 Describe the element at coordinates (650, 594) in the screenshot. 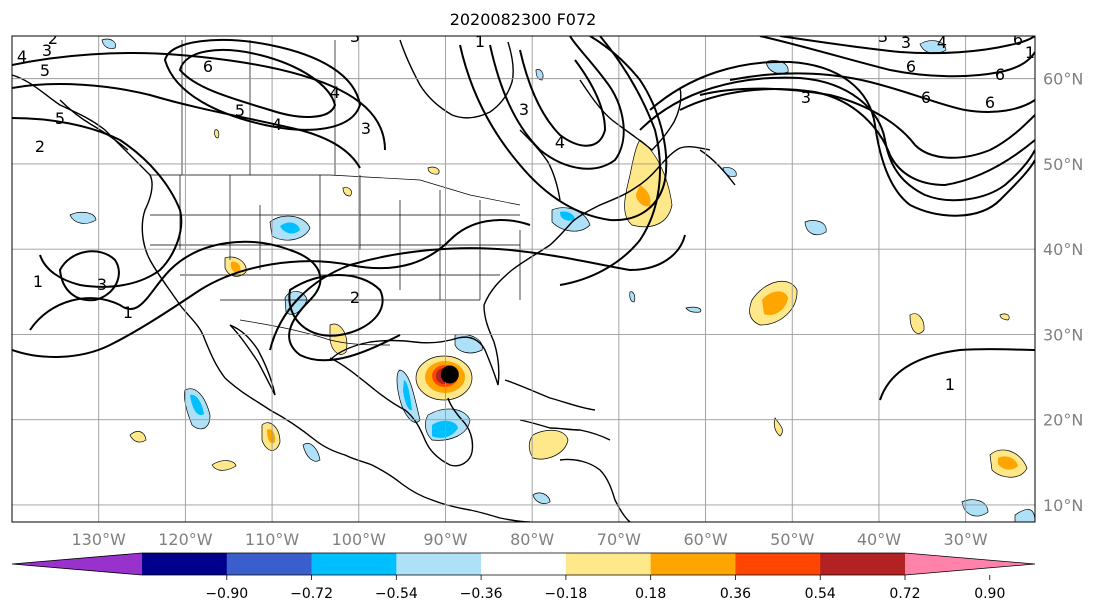

I see `colorbar-tick-label: 0.18` at that location.